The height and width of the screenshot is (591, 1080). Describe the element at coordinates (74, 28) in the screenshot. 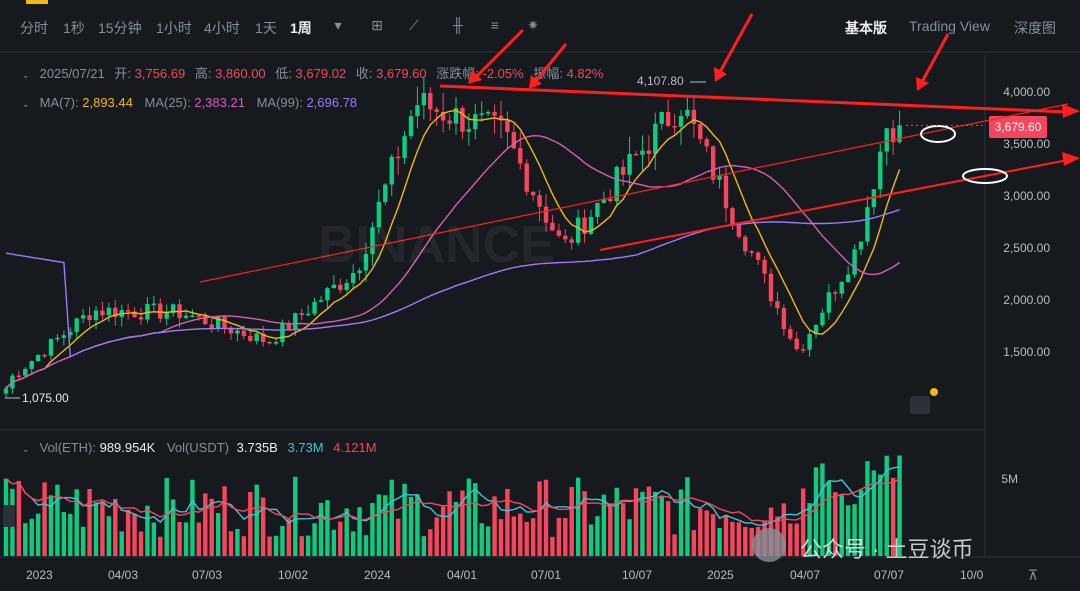

I see `tf-1s: 1秒` at that location.